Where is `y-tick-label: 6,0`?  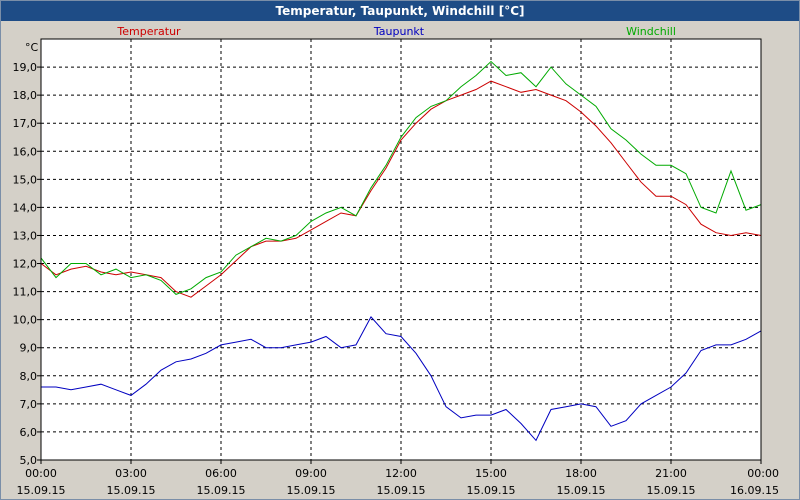 y-tick-label: 6,0 is located at coordinates (29, 432).